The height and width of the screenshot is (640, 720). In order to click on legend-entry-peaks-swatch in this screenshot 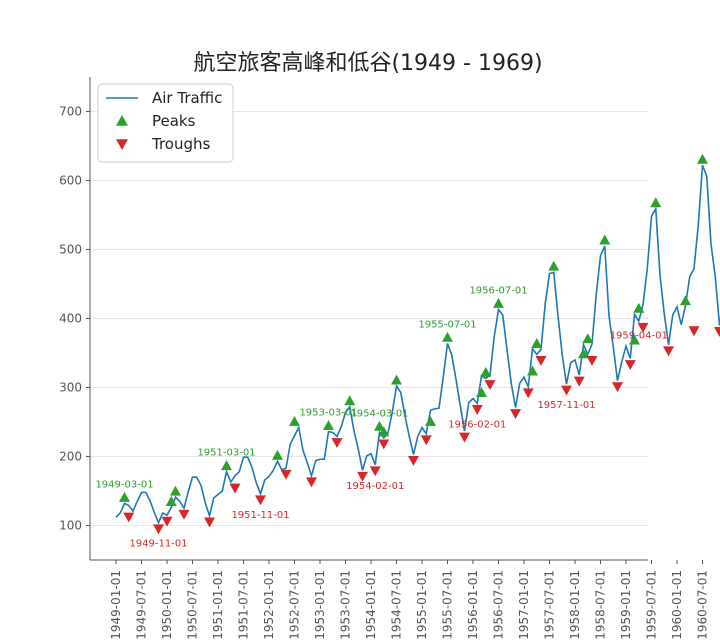, I will do `click(122, 120)`.